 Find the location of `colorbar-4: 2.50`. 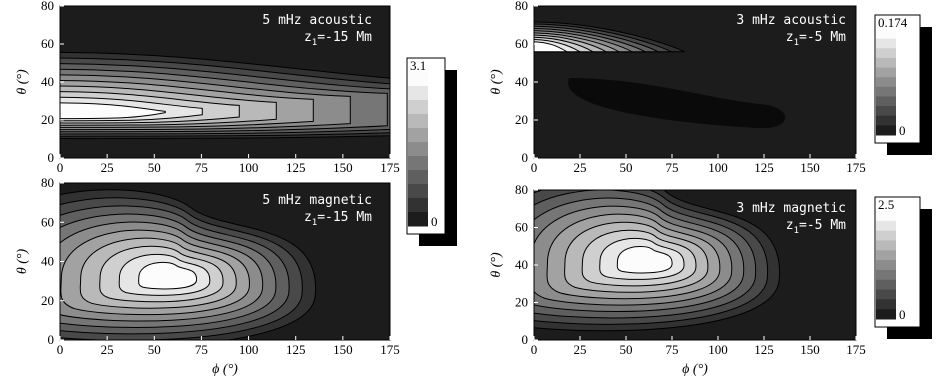

colorbar-4: 2.50 is located at coordinates (903, 267).